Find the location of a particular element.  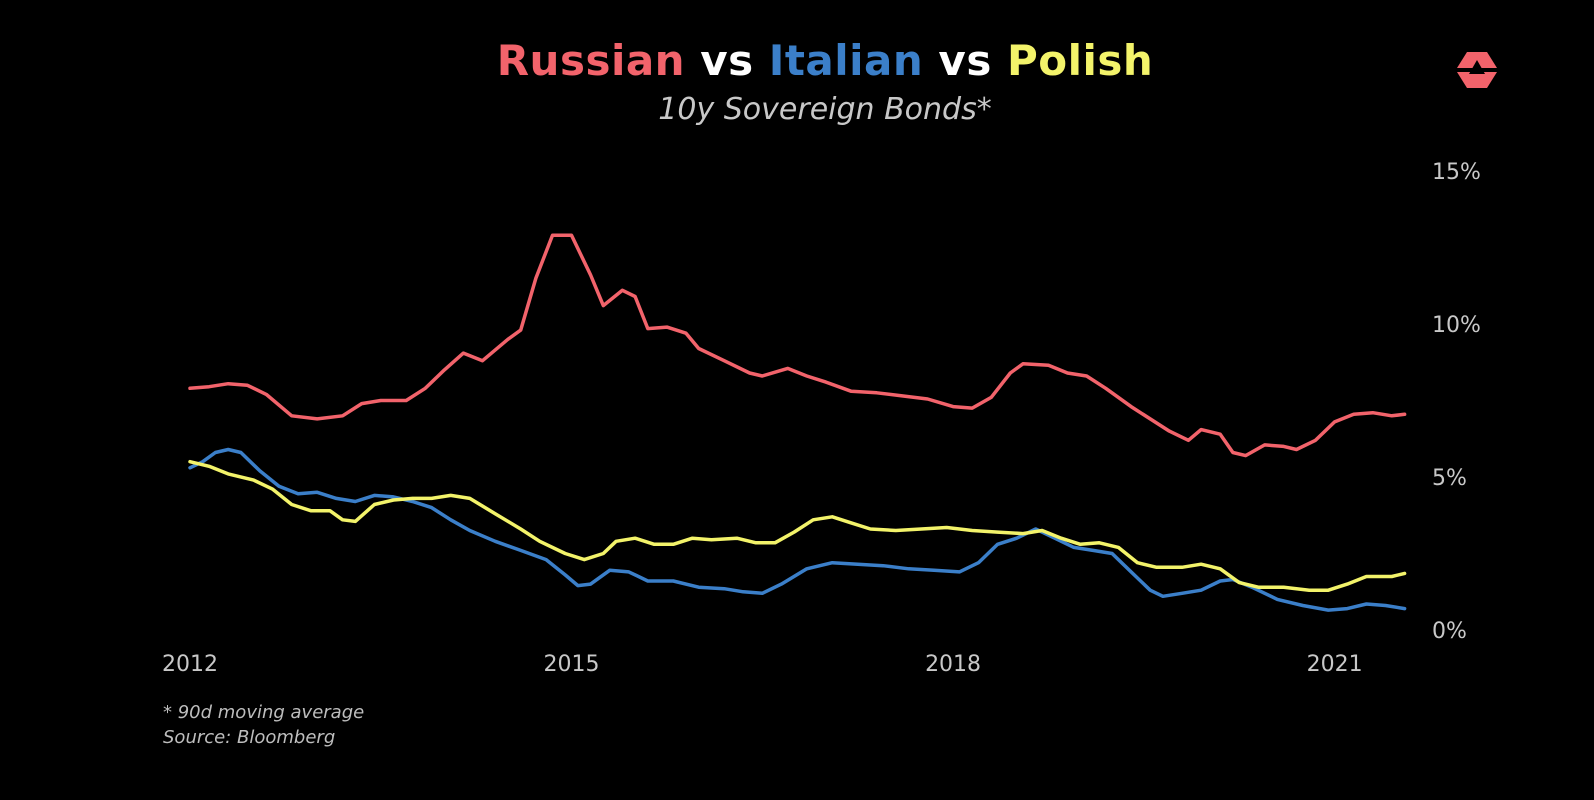

triangle-logo-icon is located at coordinates (1477, 70).